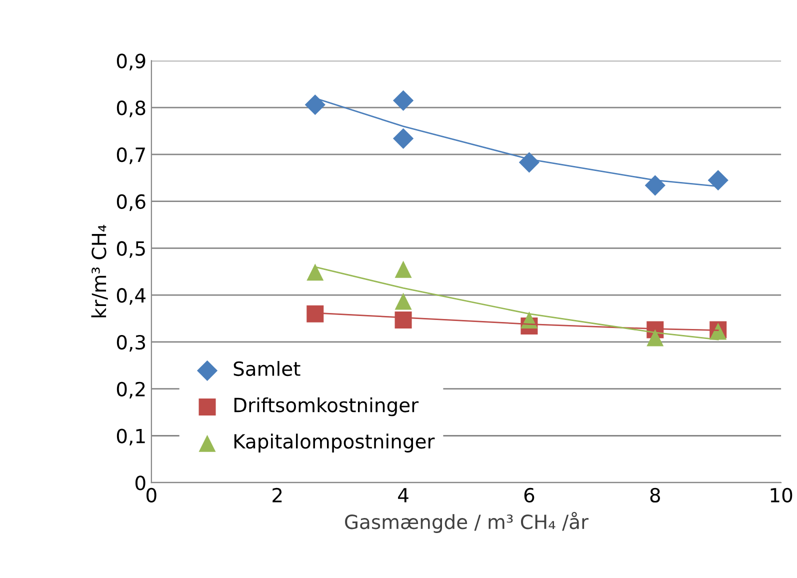  Describe the element at coordinates (403, 495) in the screenshot. I see `x-tick-label: 4` at that location.